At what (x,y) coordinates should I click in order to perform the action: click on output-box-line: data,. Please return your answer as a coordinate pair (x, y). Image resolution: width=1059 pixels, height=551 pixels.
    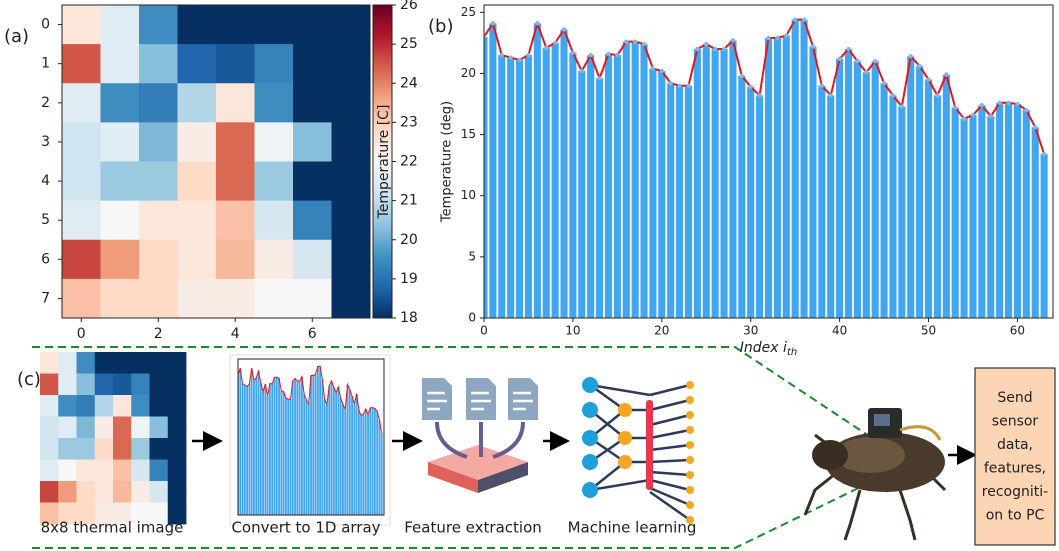
    Looking at the image, I should click on (1015, 445).